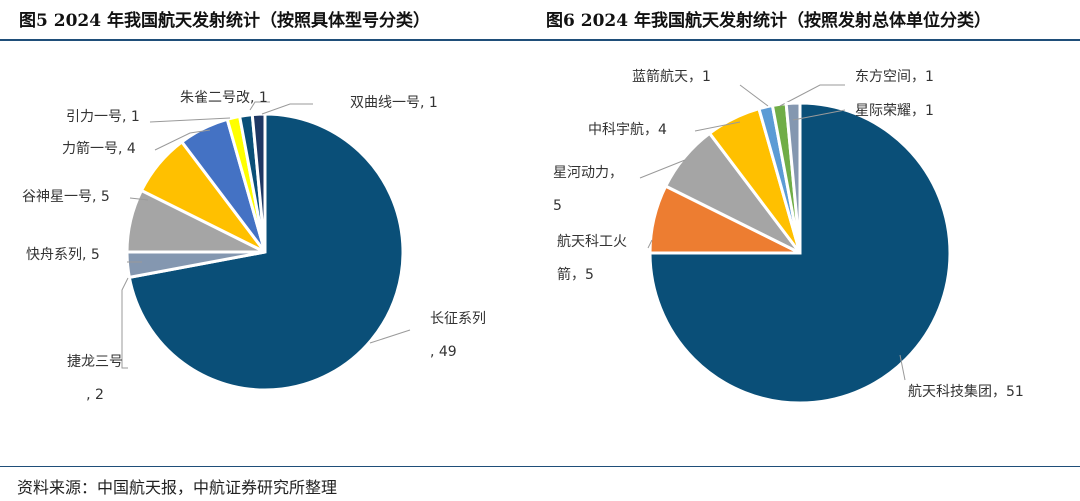  Describe the element at coordinates (966, 391) in the screenshot. I see `slice-label-1-0-0: 航天科技集团，51` at that location.